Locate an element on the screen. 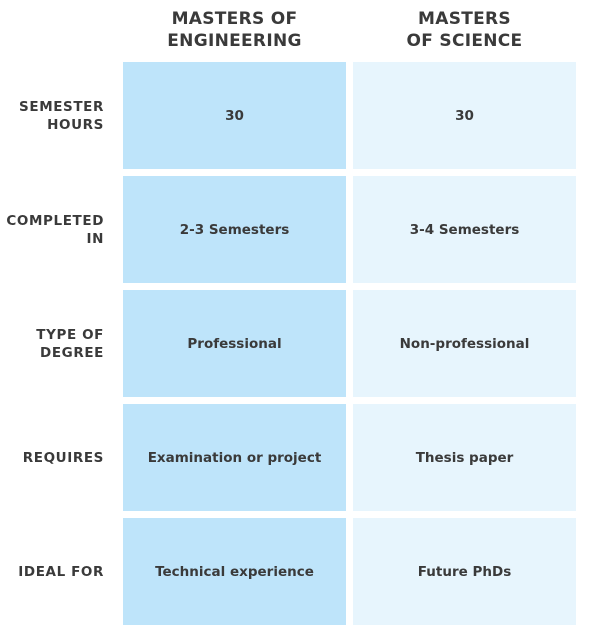 This screenshot has width=602, height=629. engineering-cell: Professional is located at coordinates (234, 343).